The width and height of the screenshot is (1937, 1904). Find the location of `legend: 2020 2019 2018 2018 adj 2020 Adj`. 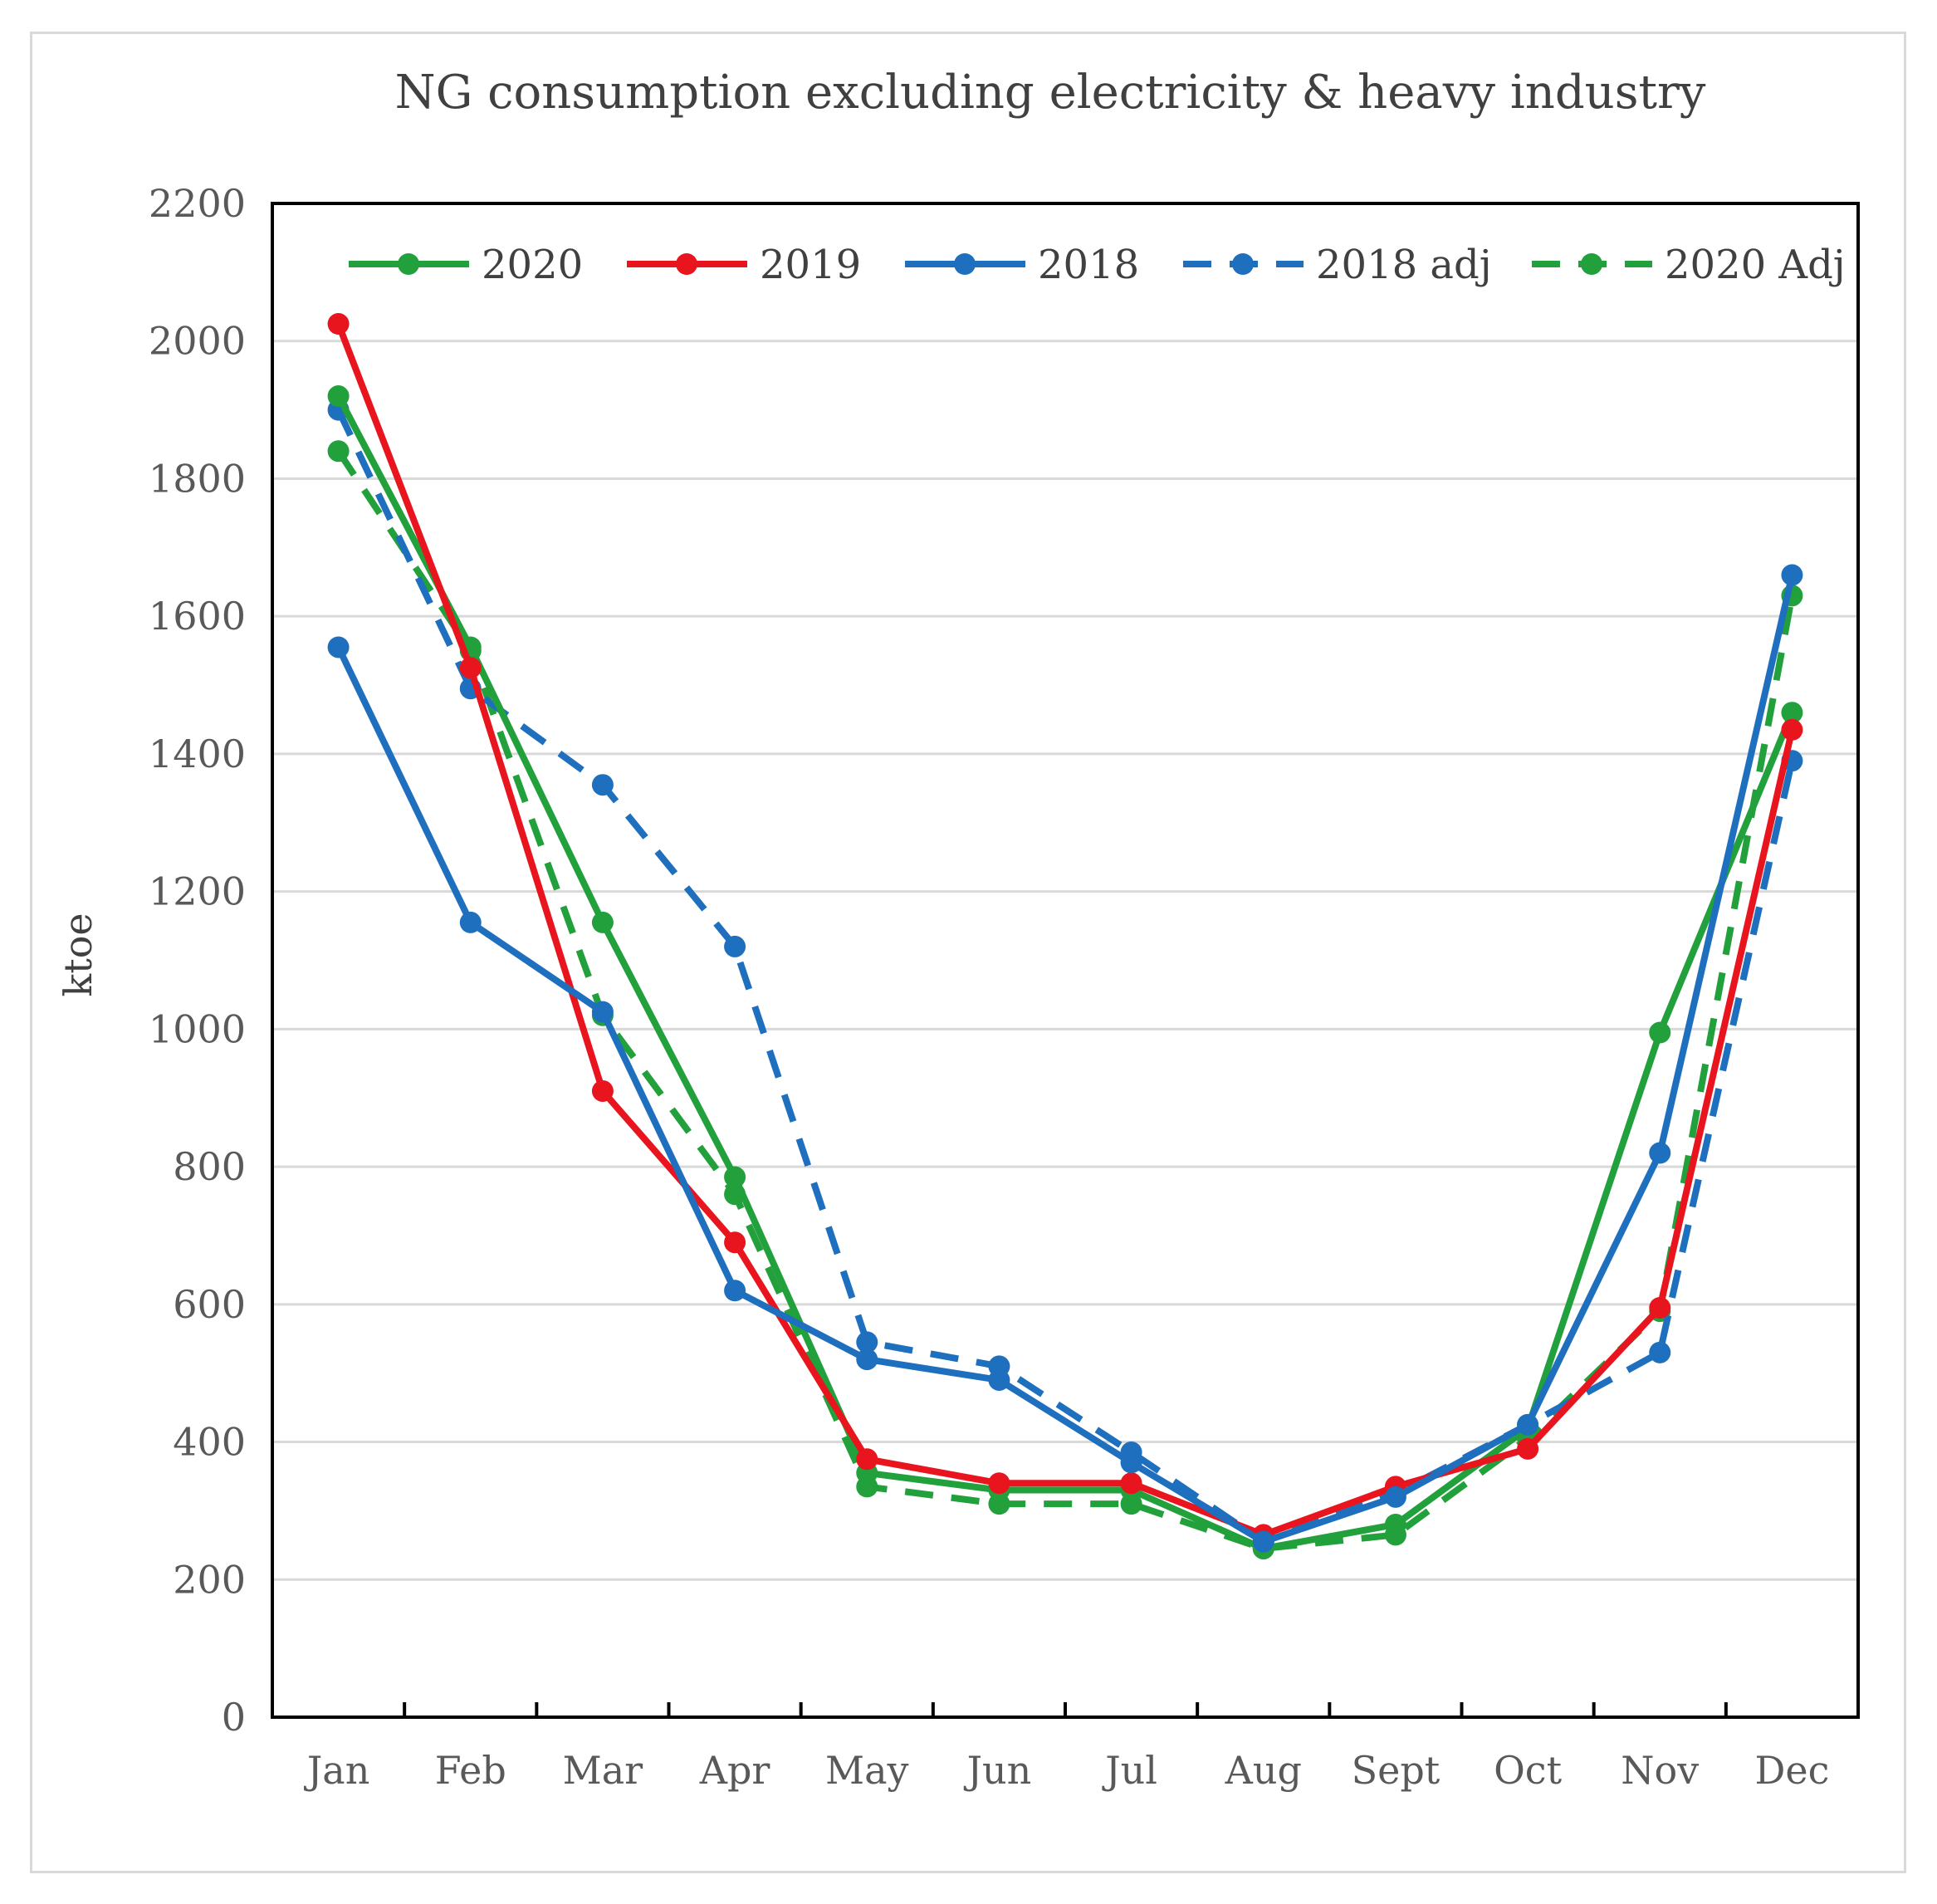

legend: 2020 2019 2018 2018 adj 2020 Adj is located at coordinates (1097, 265).